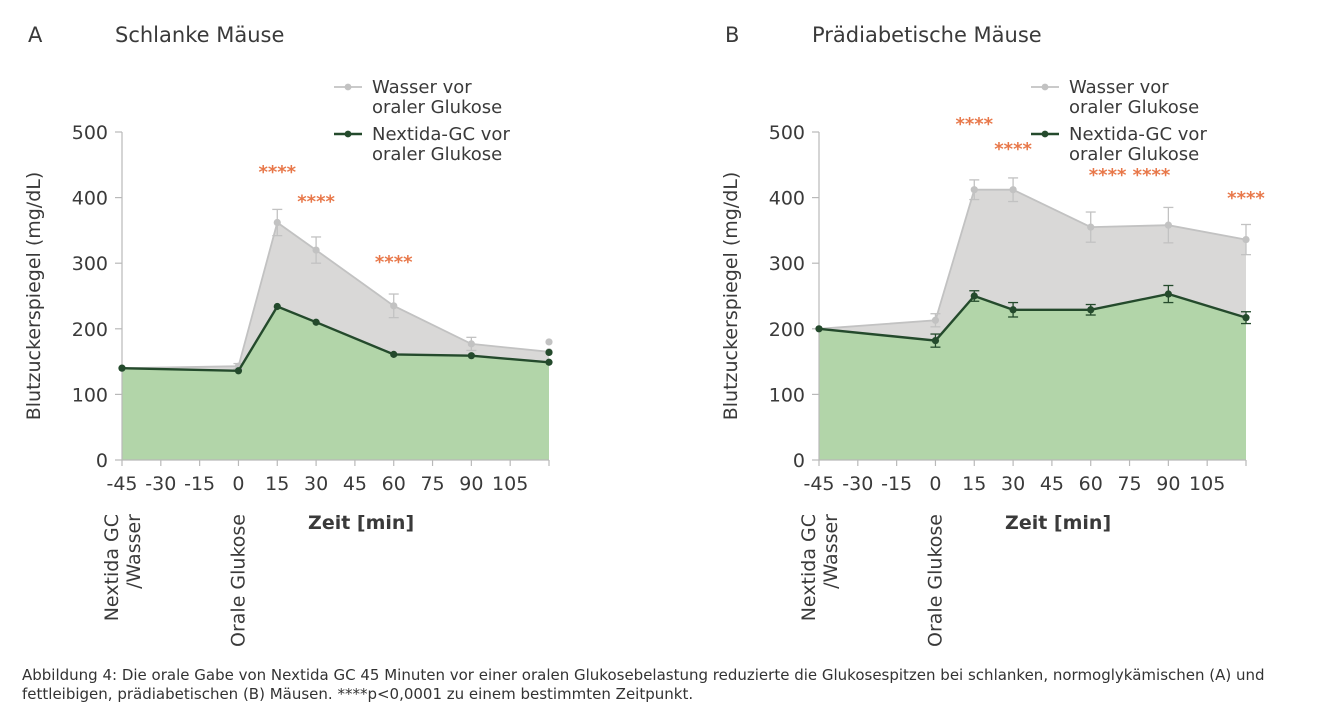  Describe the element at coordinates (1138, 134) in the screenshot. I see `legend-label-line: Nextida-GC vor` at that location.